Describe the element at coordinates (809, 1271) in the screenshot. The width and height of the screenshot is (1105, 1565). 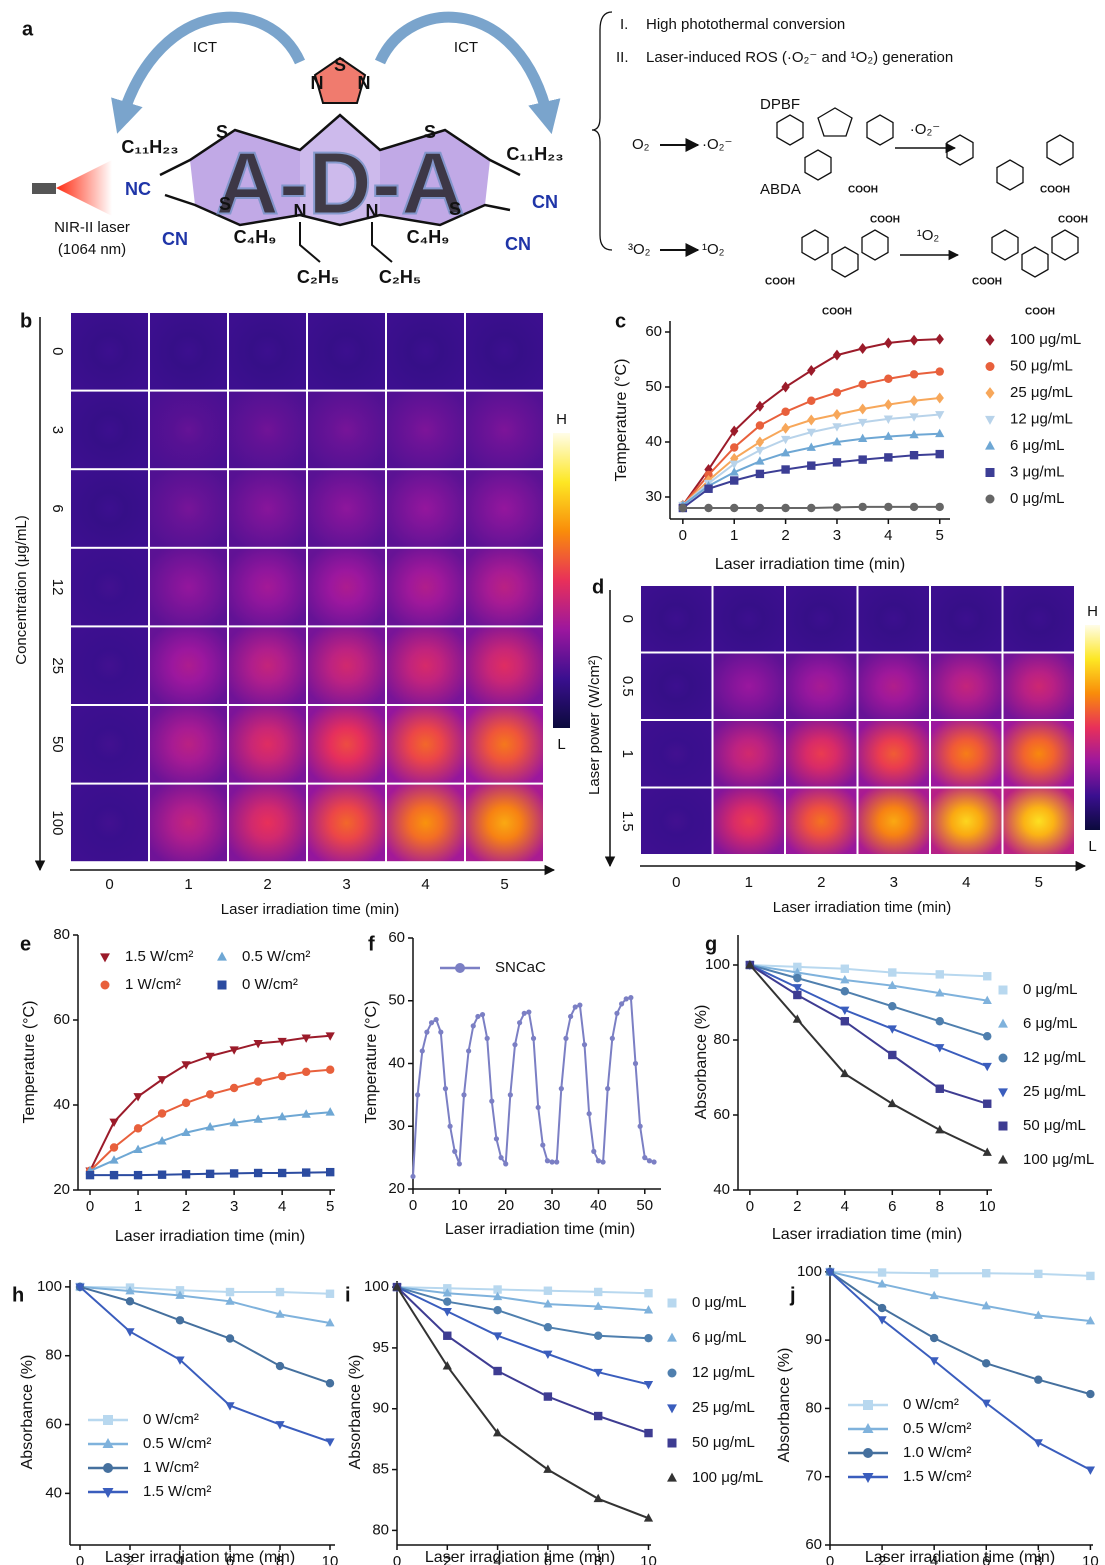
I see `y-tick-label: 100` at that location.